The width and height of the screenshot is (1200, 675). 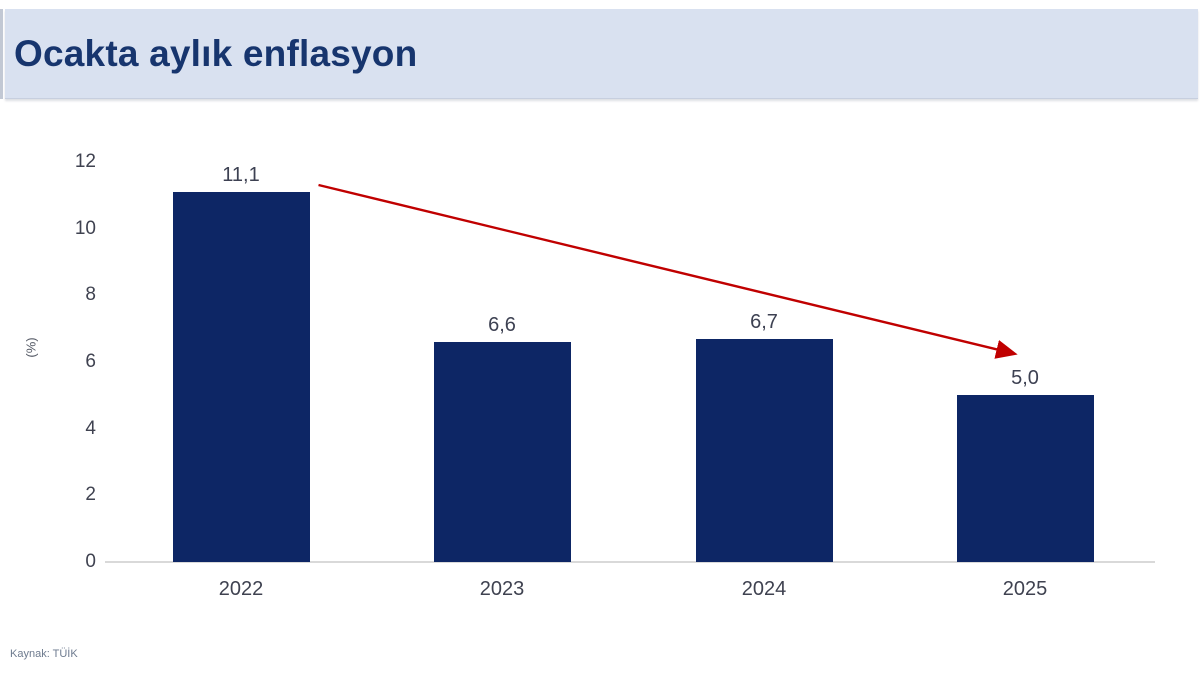 I want to click on y-axis-tick: 2, so click(x=90, y=495).